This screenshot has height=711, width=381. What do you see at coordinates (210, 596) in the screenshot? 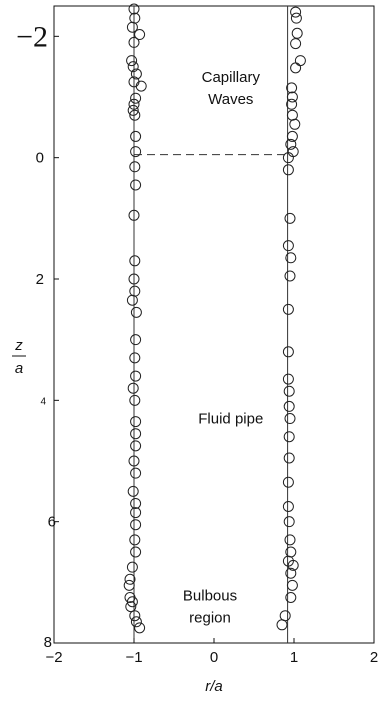
I see `annotation-text: Bulbous` at bounding box center [210, 596].